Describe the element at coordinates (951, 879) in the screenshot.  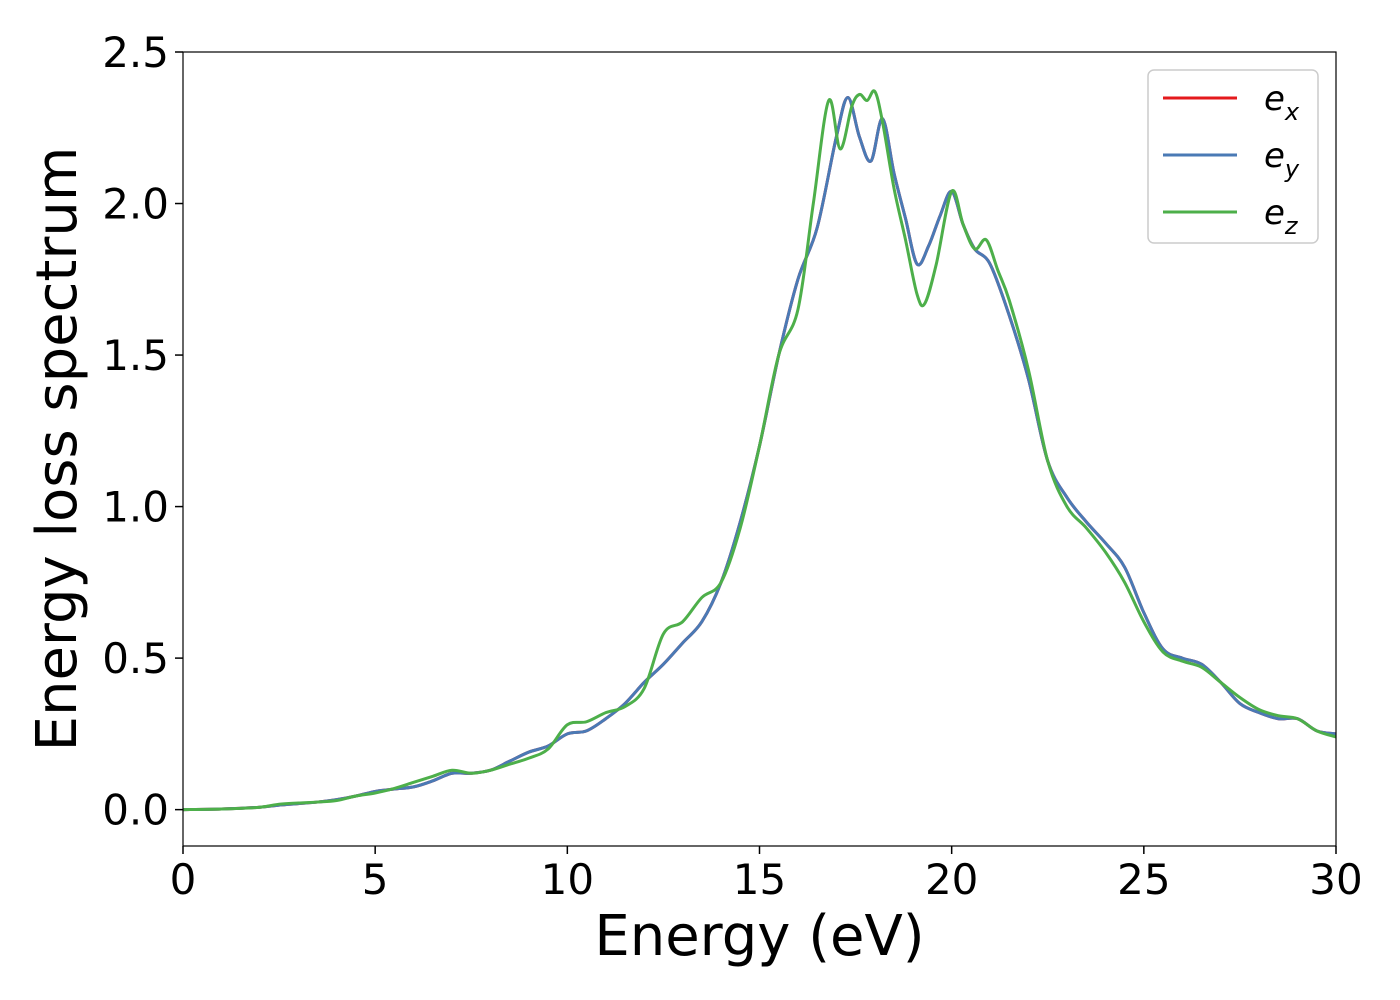
I see `x-tick-label: 20` at that location.